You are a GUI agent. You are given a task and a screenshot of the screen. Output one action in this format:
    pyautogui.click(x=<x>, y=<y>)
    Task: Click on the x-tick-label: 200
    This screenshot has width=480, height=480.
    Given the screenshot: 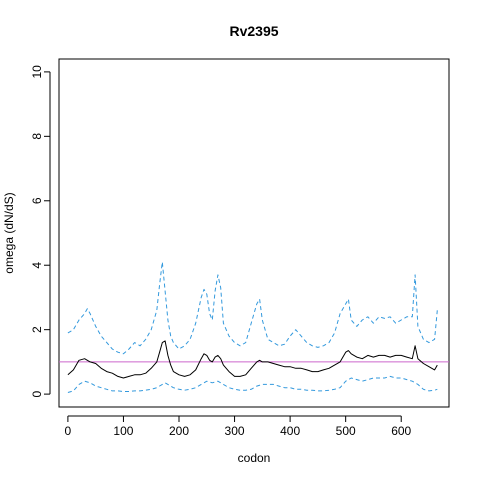 What is the action you would take?
    pyautogui.click(x=179, y=431)
    